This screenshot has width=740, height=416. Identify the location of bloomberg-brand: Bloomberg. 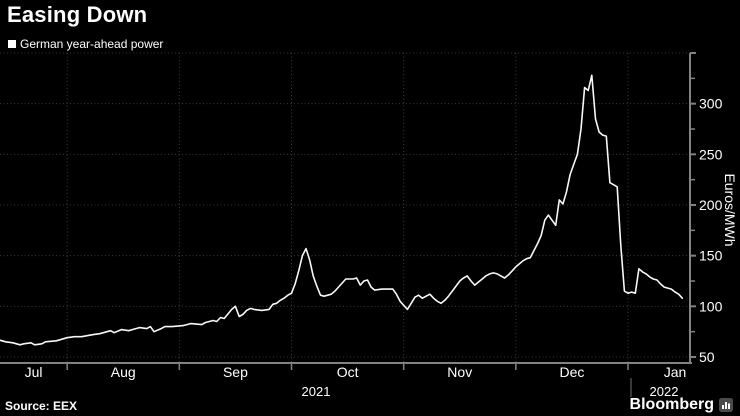
(681, 405).